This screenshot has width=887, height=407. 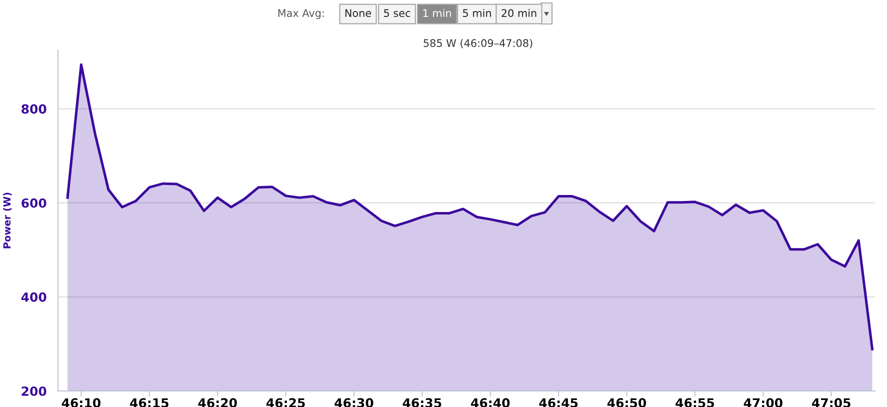 What do you see at coordinates (7, 220) in the screenshot?
I see `y-axis-title: Power (W)` at bounding box center [7, 220].